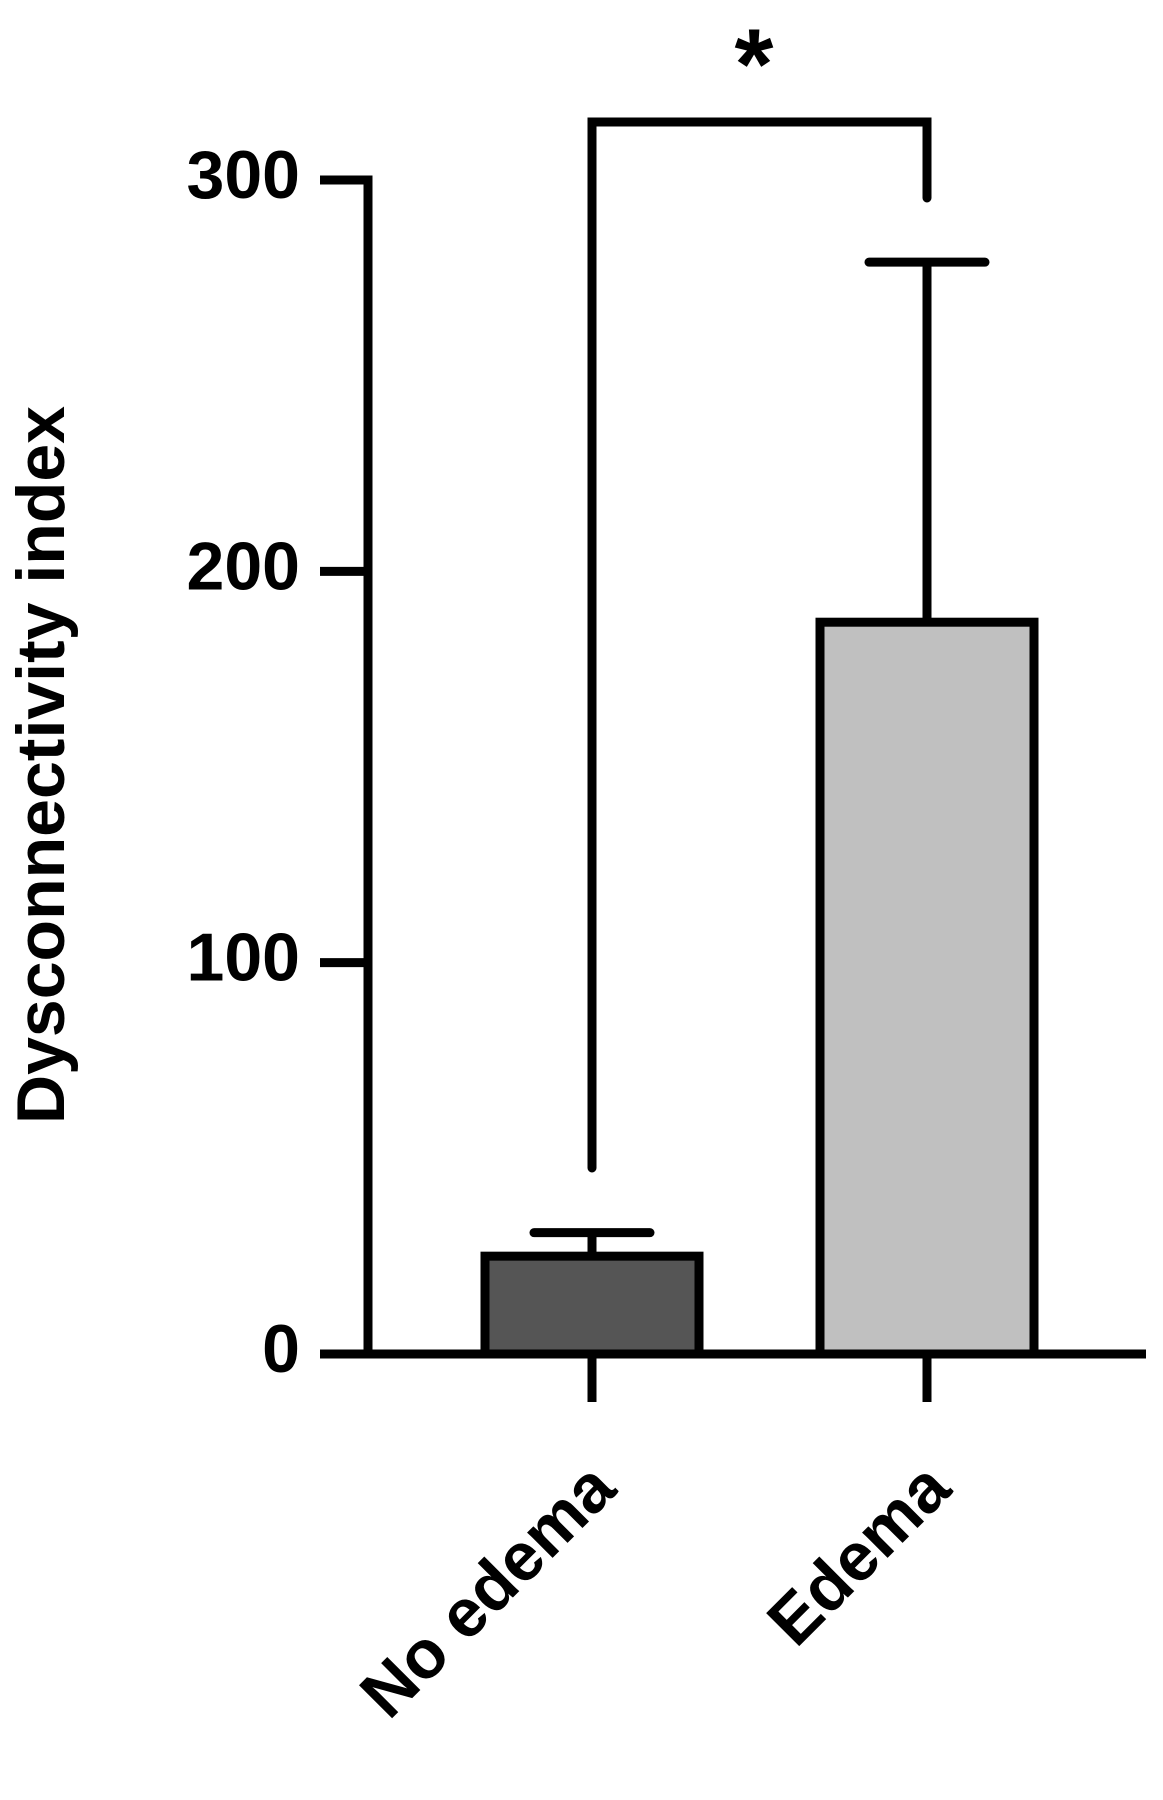 The image size is (1163, 1800). What do you see at coordinates (243, 958) in the screenshot?
I see `y-tick-label: 100` at bounding box center [243, 958].